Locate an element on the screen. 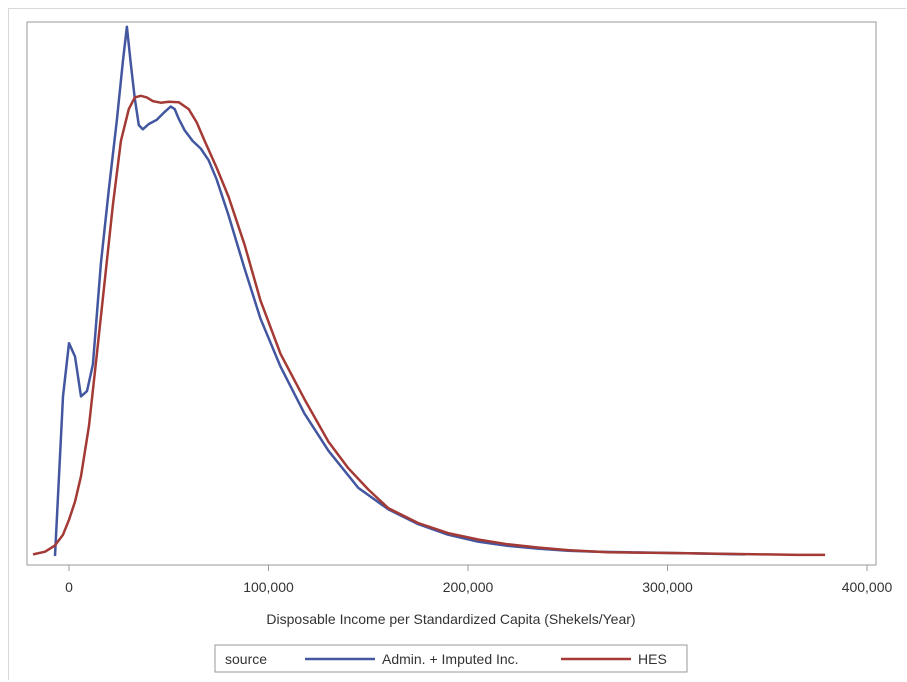  x-tick-label: 200,000 is located at coordinates (468, 587).